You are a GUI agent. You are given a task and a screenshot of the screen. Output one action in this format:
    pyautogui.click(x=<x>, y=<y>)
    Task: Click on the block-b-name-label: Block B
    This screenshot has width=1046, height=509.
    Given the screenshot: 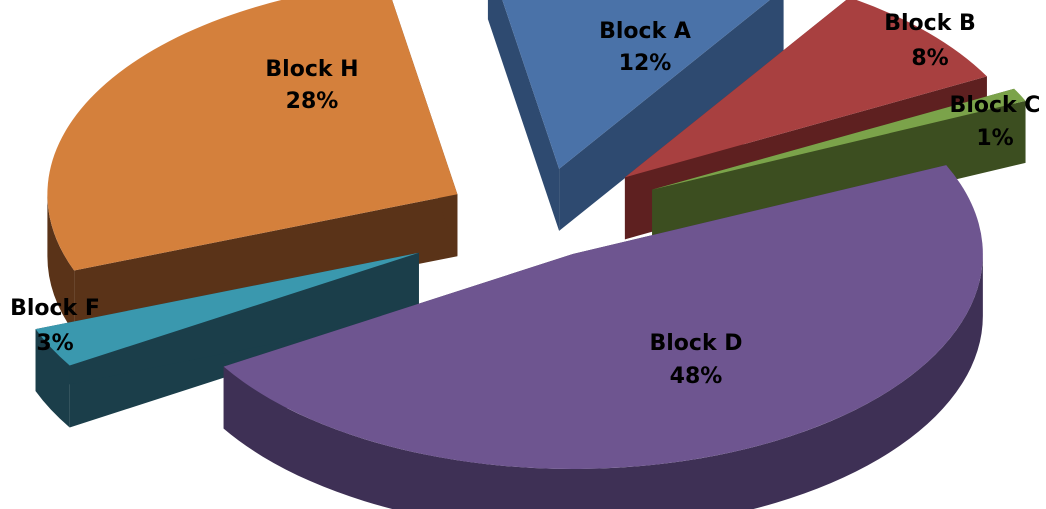 What is the action you would take?
    pyautogui.click(x=930, y=23)
    